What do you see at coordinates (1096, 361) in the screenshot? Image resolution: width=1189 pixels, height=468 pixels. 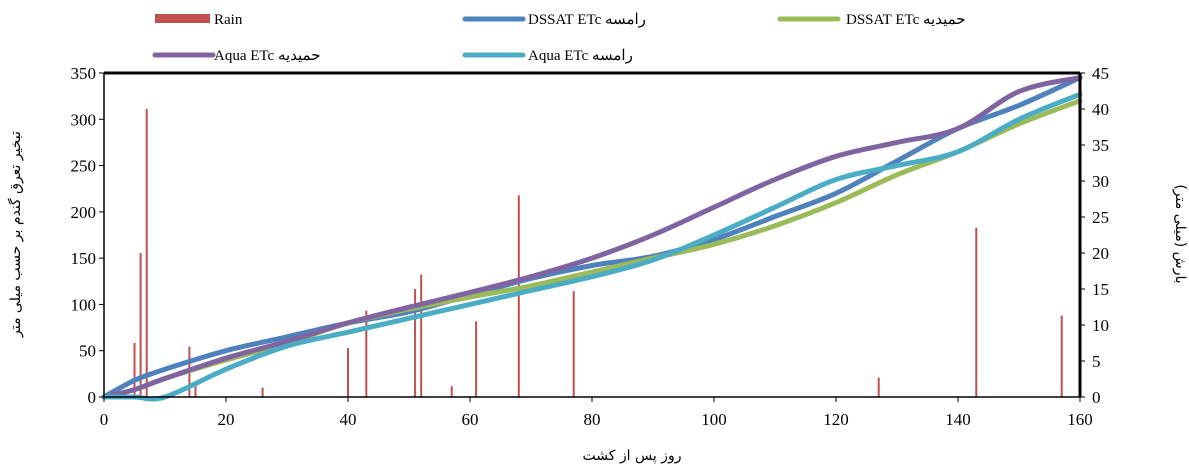 I see `y-right-tick-label: 5` at bounding box center [1096, 361].